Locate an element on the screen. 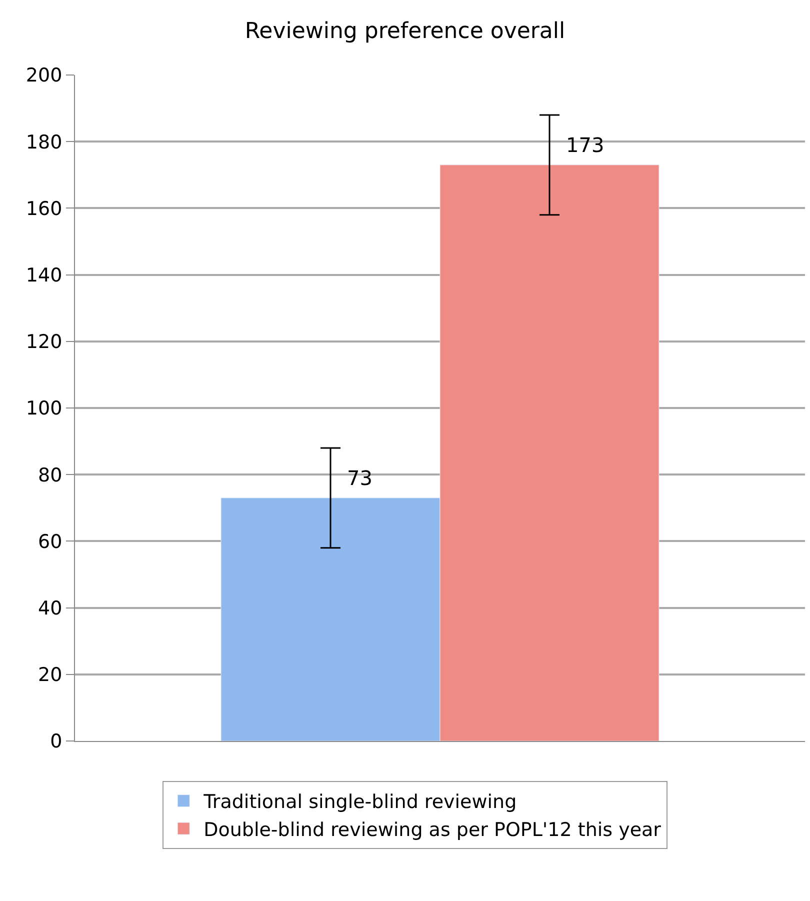  legend-label: Double-blind reviewing as per POPL'12 this year is located at coordinates (433, 829).